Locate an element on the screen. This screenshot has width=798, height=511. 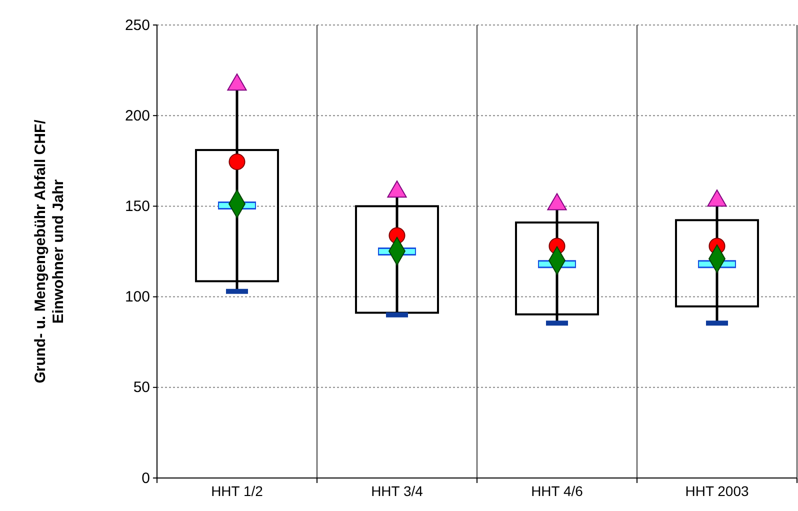
x-tick-label: HHT 3/4 is located at coordinates (397, 490).